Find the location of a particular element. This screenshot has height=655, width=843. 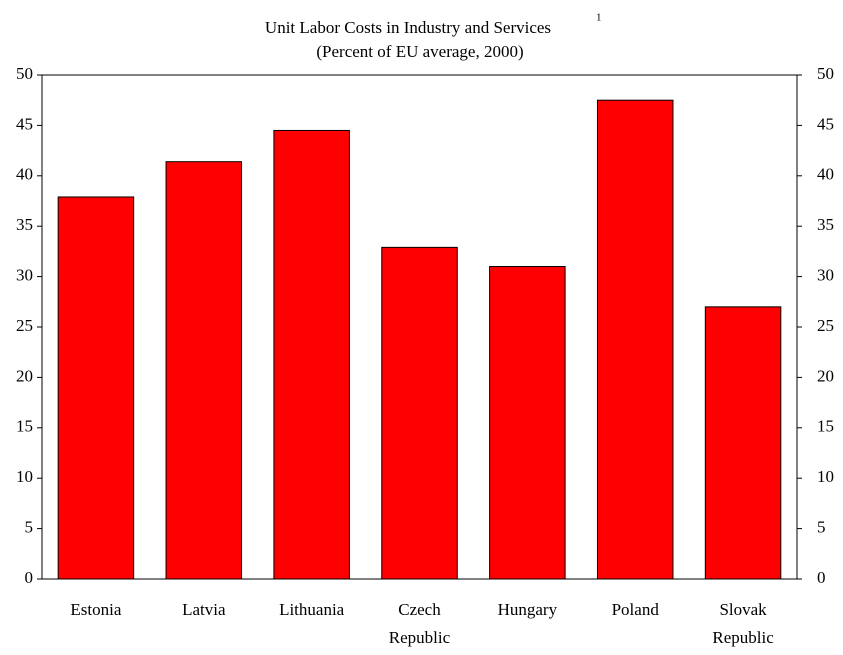

y-tick-label: 0 is located at coordinates (29, 577).